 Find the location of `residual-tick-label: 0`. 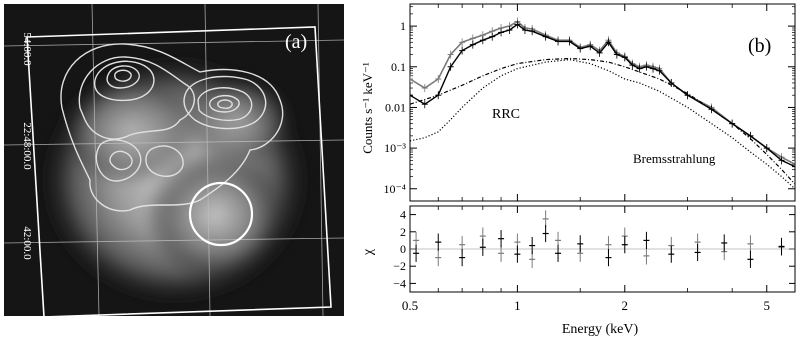

residual-tick-label: 0 is located at coordinates (403, 249).